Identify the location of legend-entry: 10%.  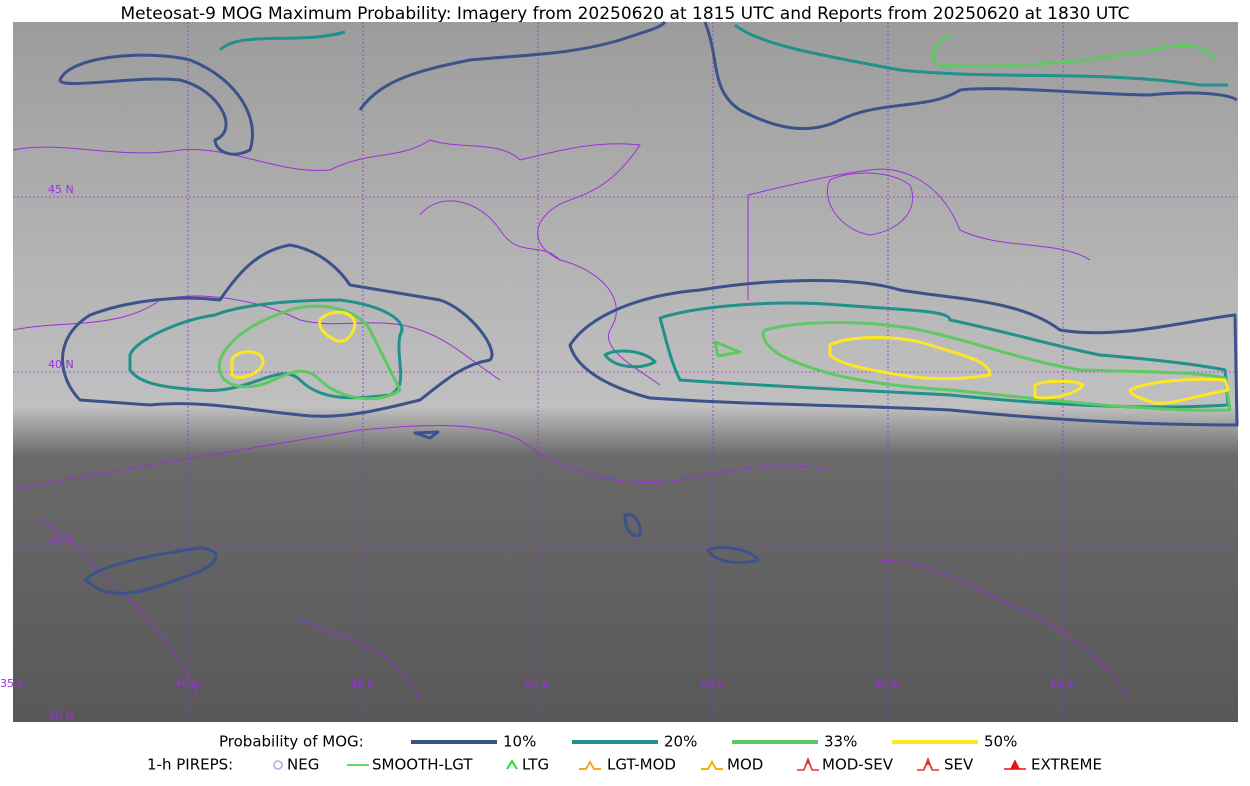
(519, 742).